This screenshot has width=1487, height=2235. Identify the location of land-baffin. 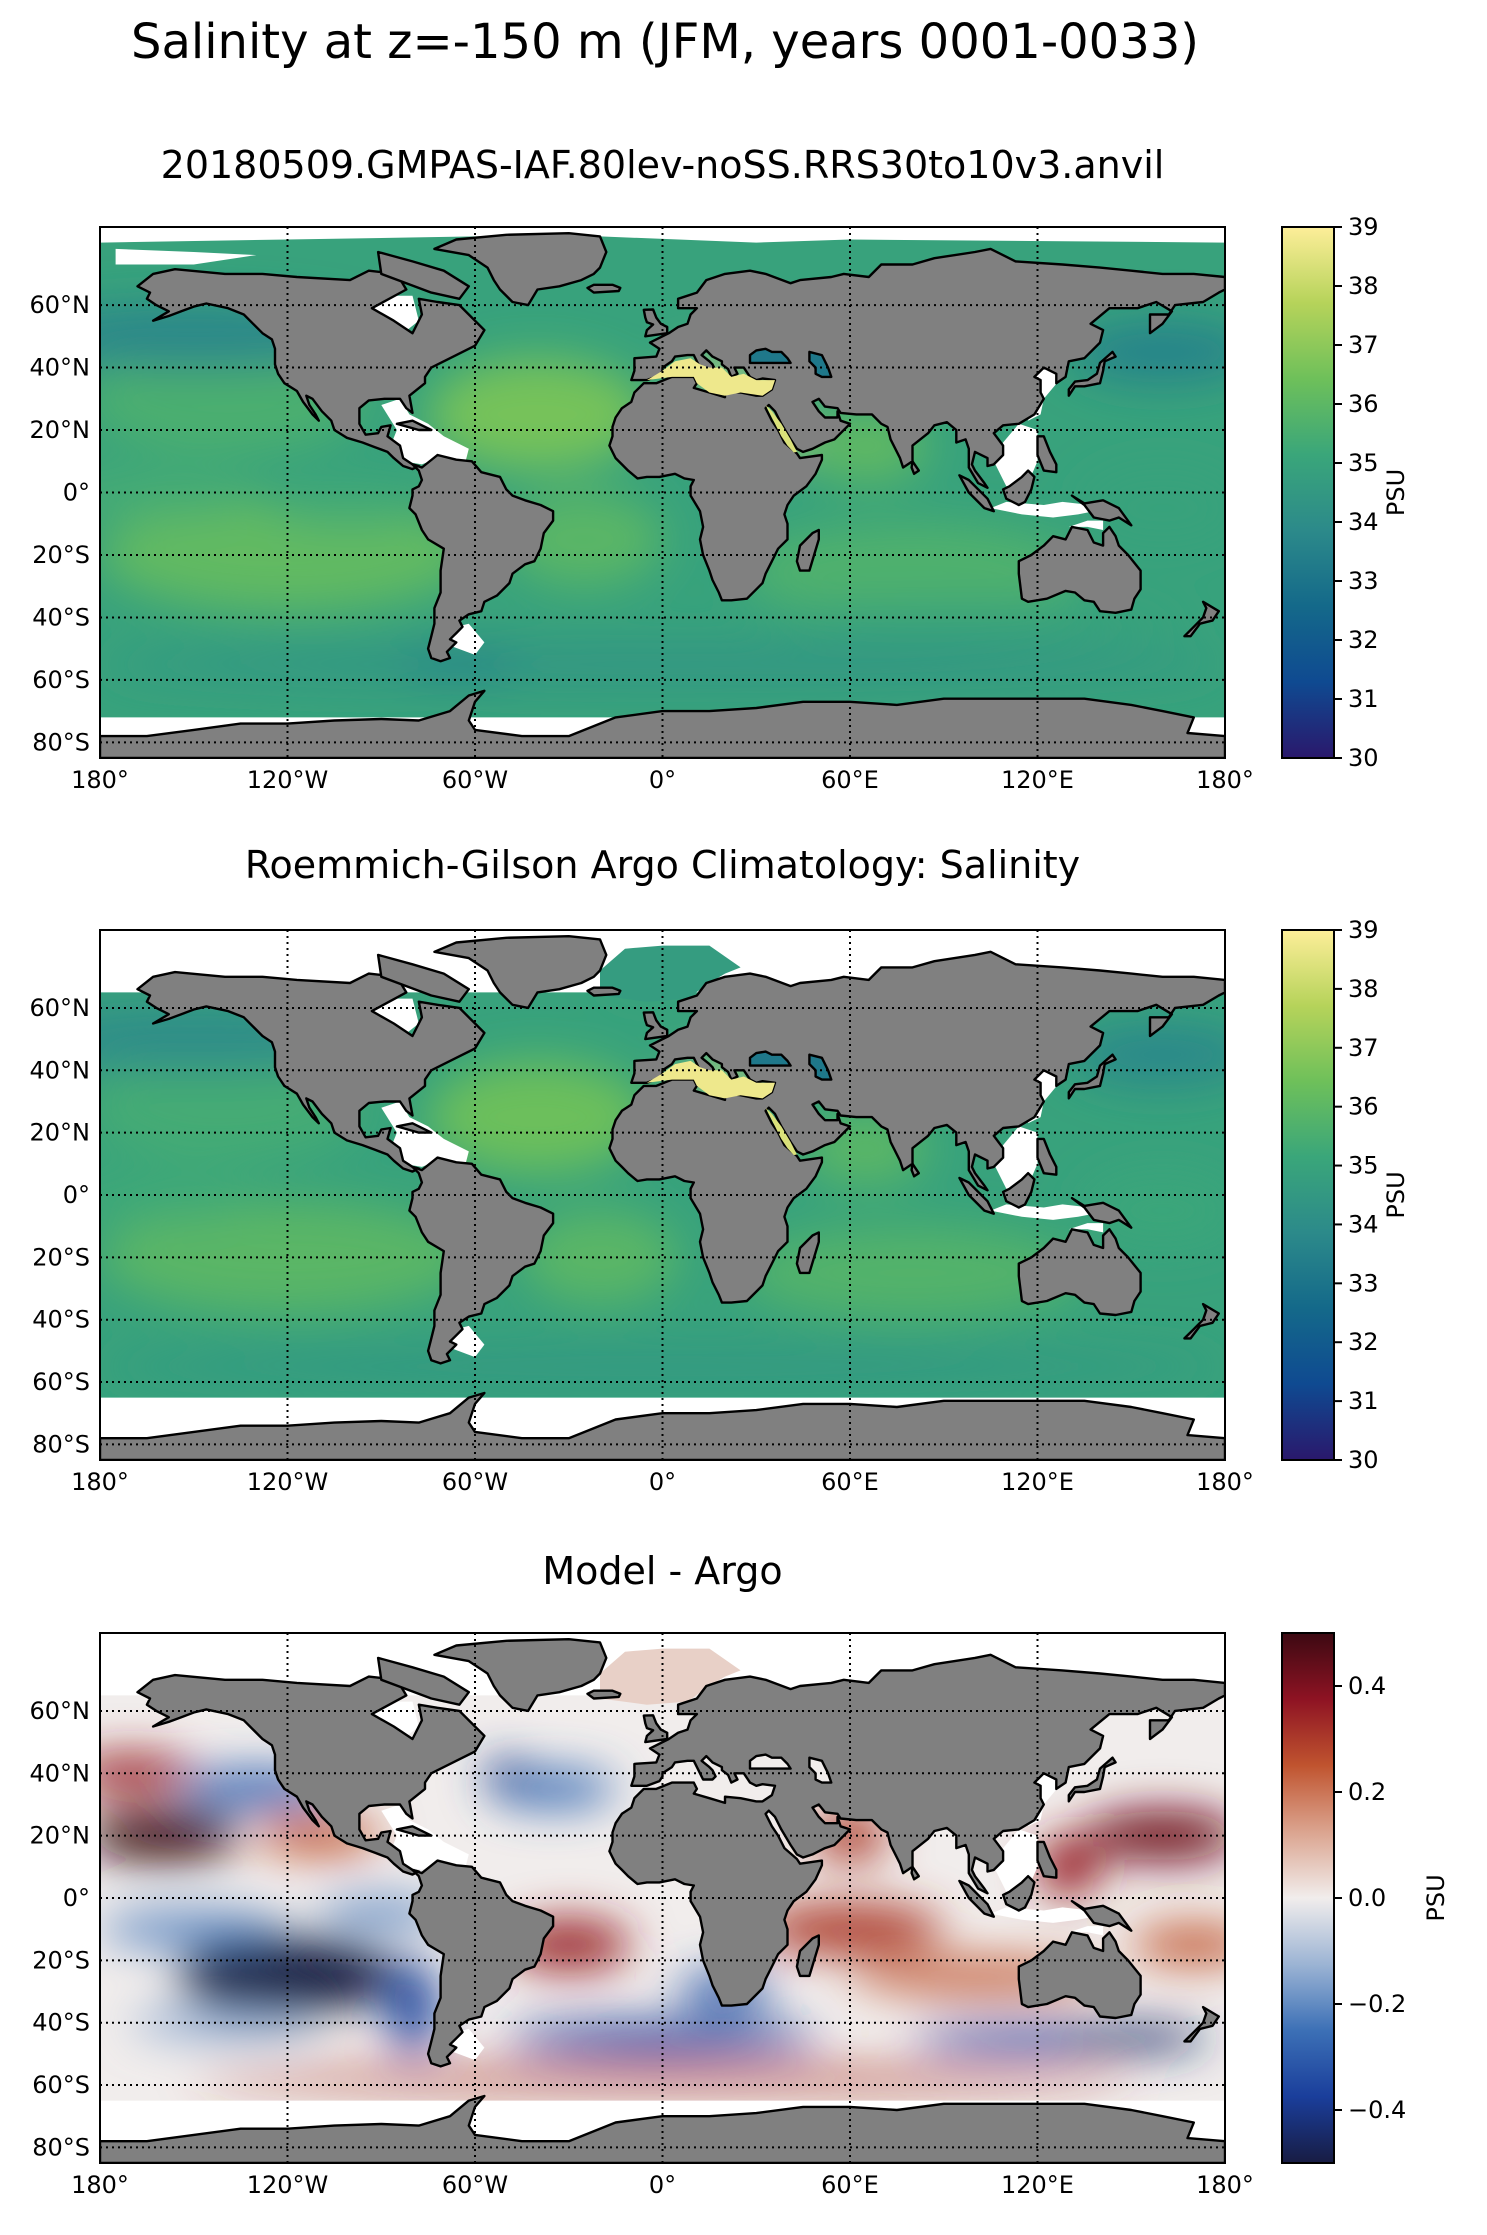
(423, 1681).